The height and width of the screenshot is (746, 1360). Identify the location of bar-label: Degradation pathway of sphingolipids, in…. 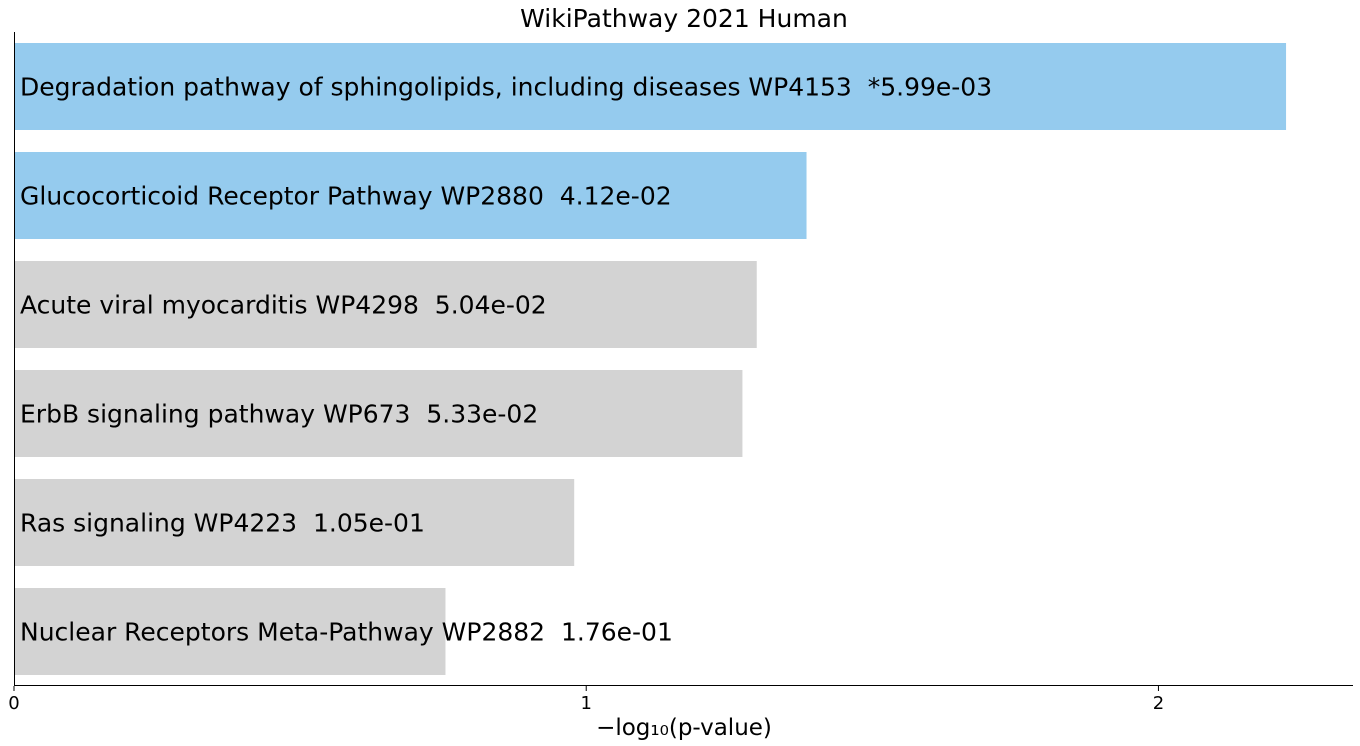
(506, 87).